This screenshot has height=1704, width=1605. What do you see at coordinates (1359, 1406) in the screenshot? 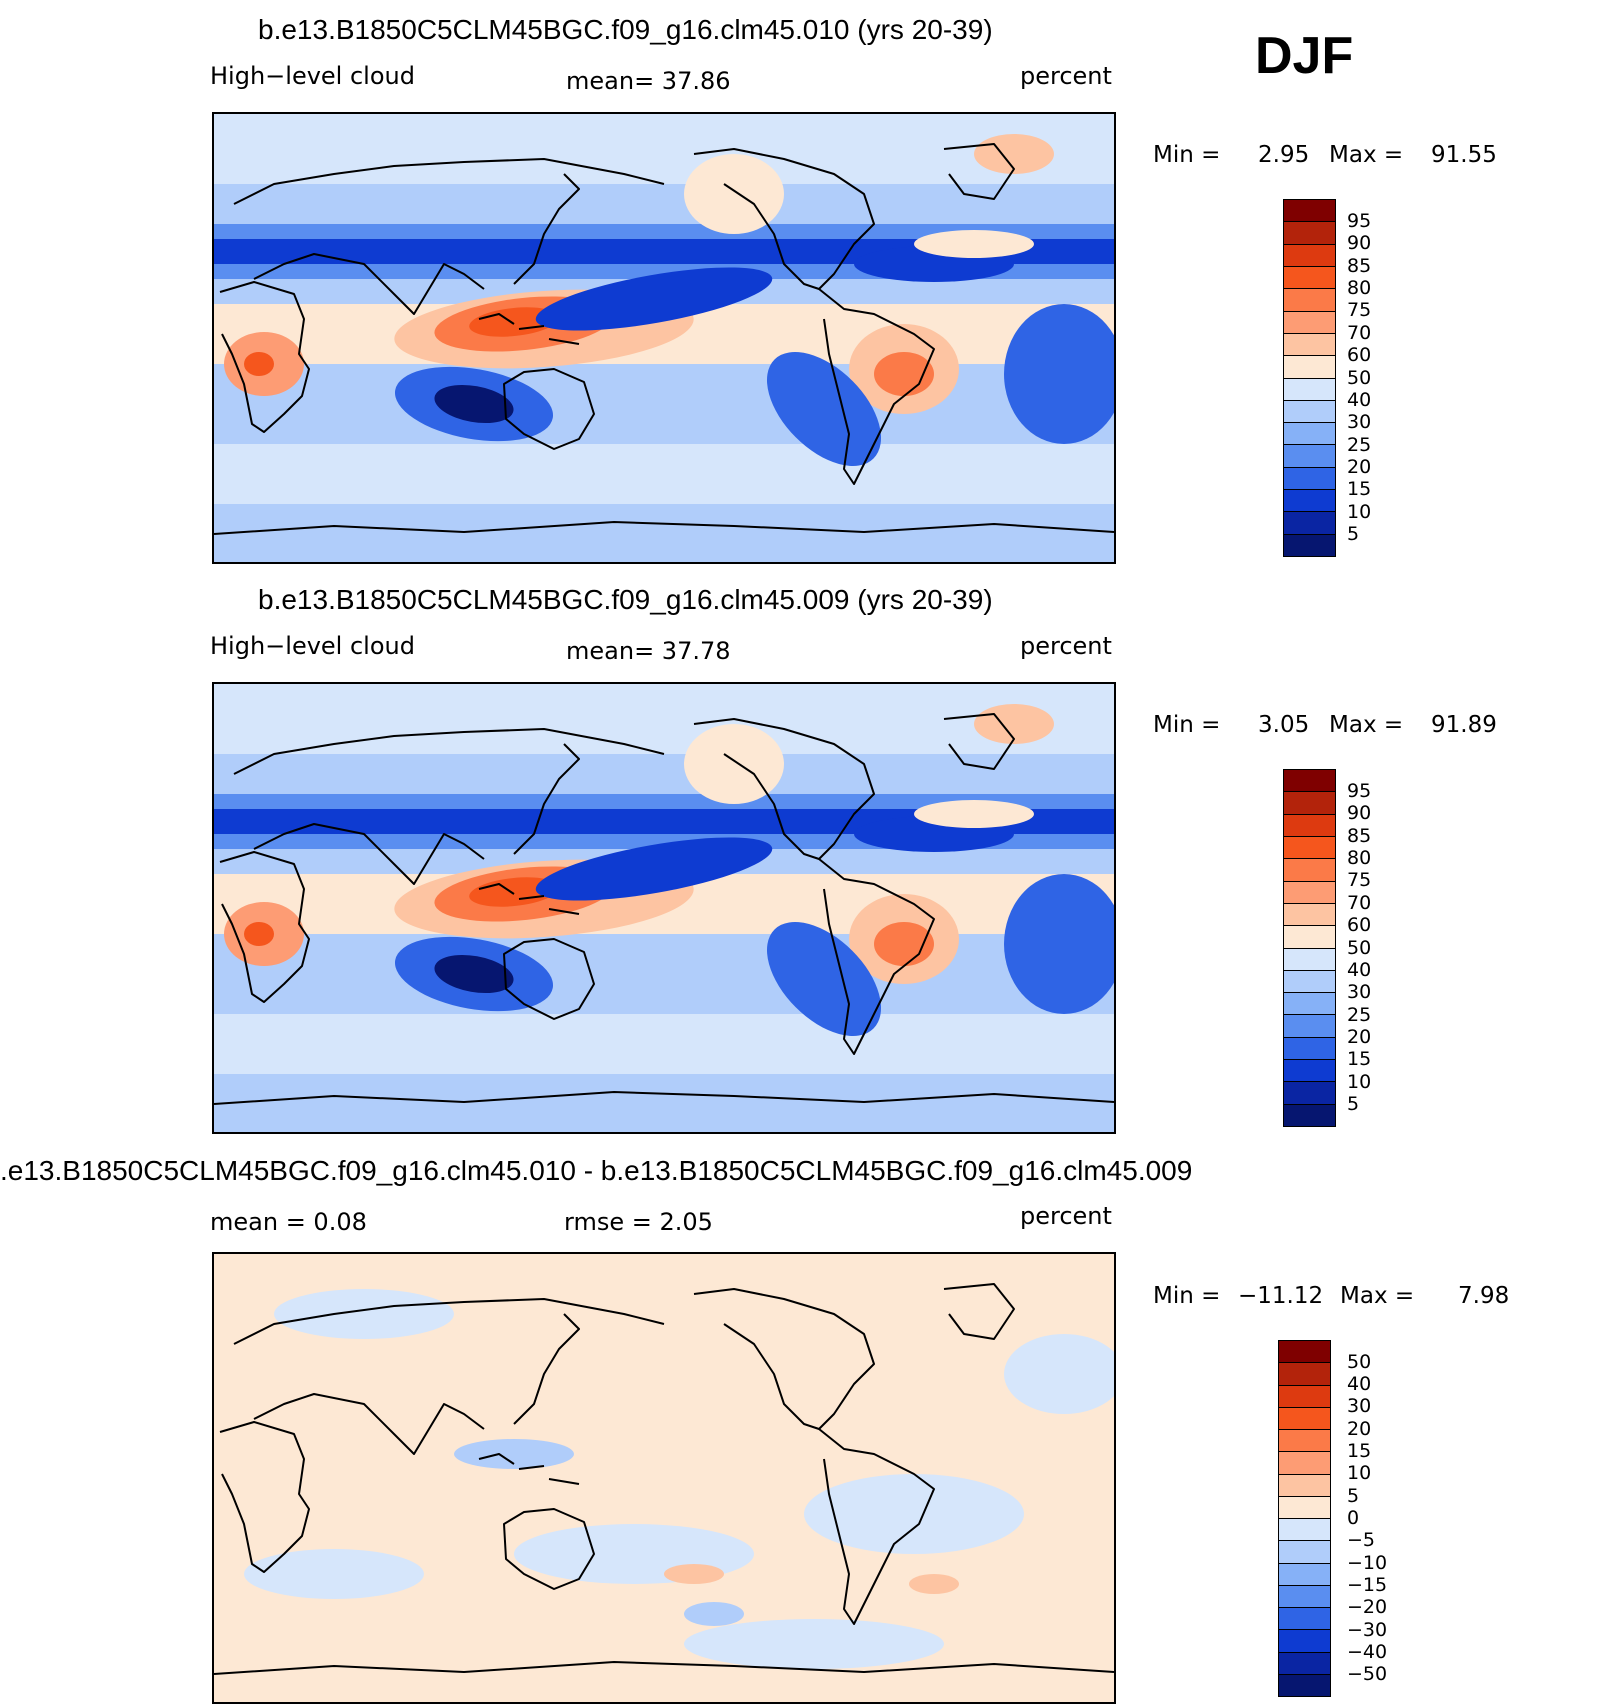
I see `colorbar-level-label: 30` at bounding box center [1359, 1406].